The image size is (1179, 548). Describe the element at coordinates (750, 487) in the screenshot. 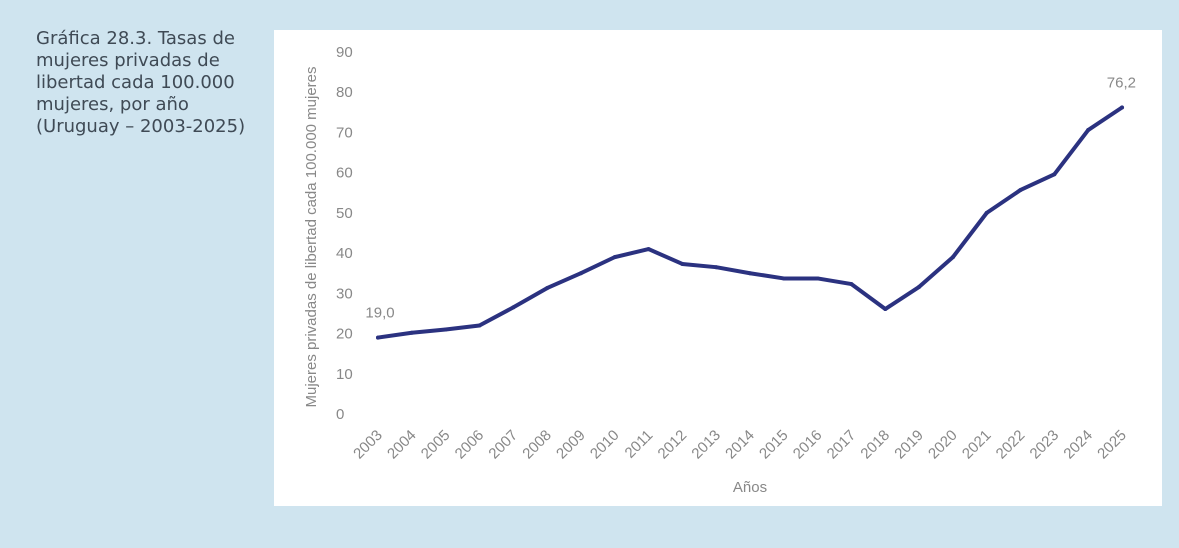

I see `x-axis-label: Años` at that location.